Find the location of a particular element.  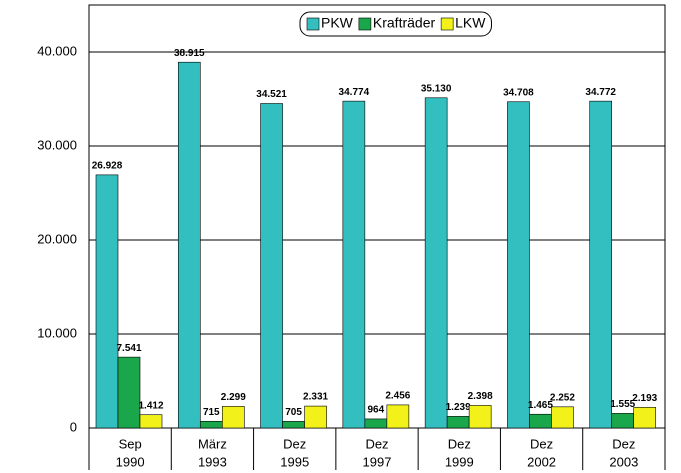

x-tick-label: 1993 is located at coordinates (212, 461).